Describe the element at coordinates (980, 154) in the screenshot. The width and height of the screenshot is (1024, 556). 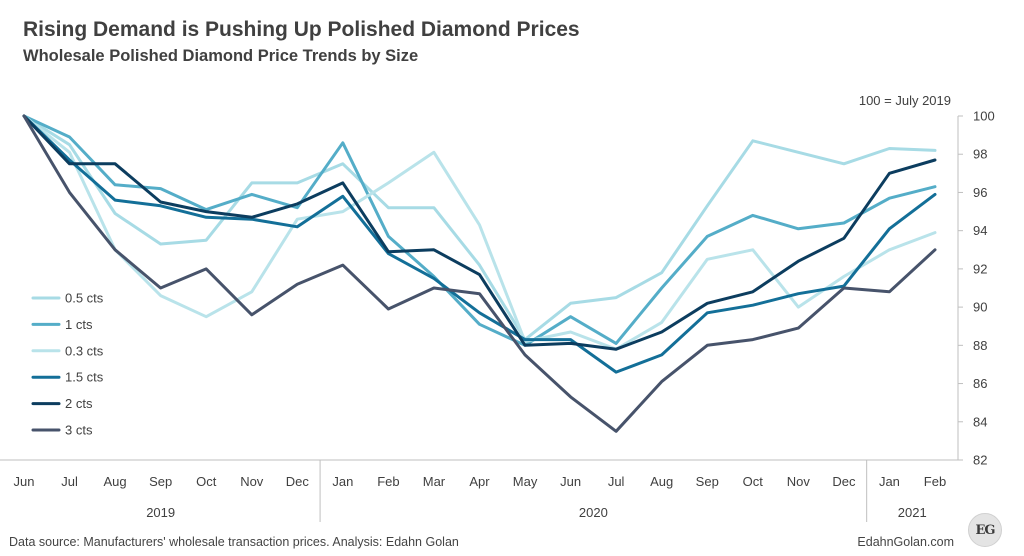
I see `y-tick-label: 98` at that location.